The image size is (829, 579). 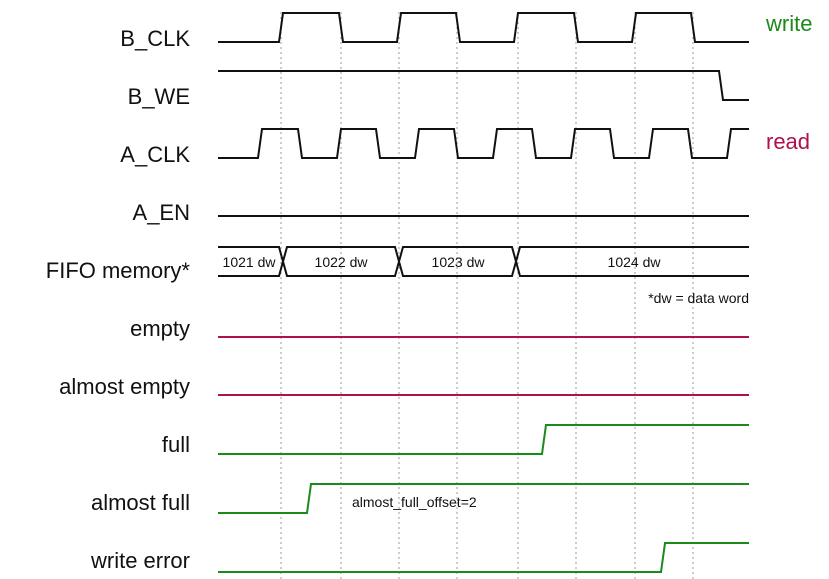 What do you see at coordinates (155, 38) in the screenshot?
I see `signal-label-b-clk: B_CLK` at bounding box center [155, 38].